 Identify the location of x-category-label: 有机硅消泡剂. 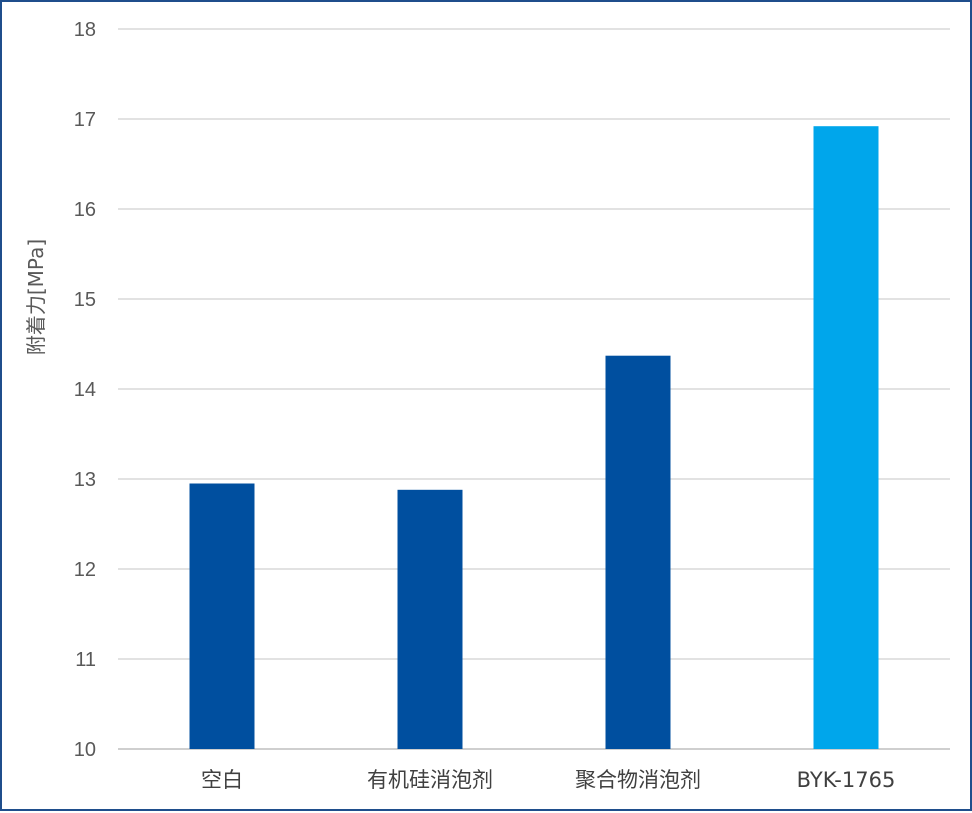
(430, 780).